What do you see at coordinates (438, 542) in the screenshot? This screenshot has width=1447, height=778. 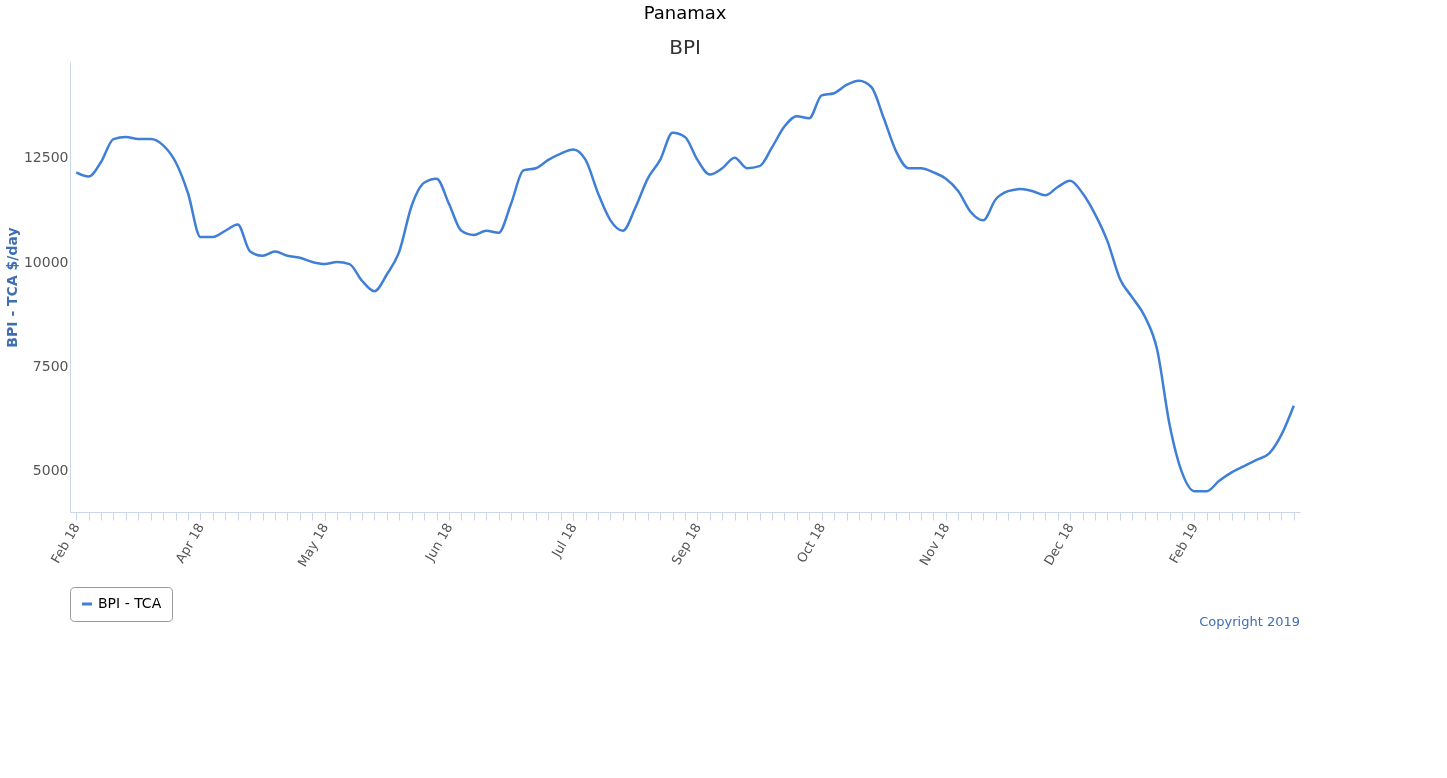 I see `x-tick-label: Jun 18` at bounding box center [438, 542].